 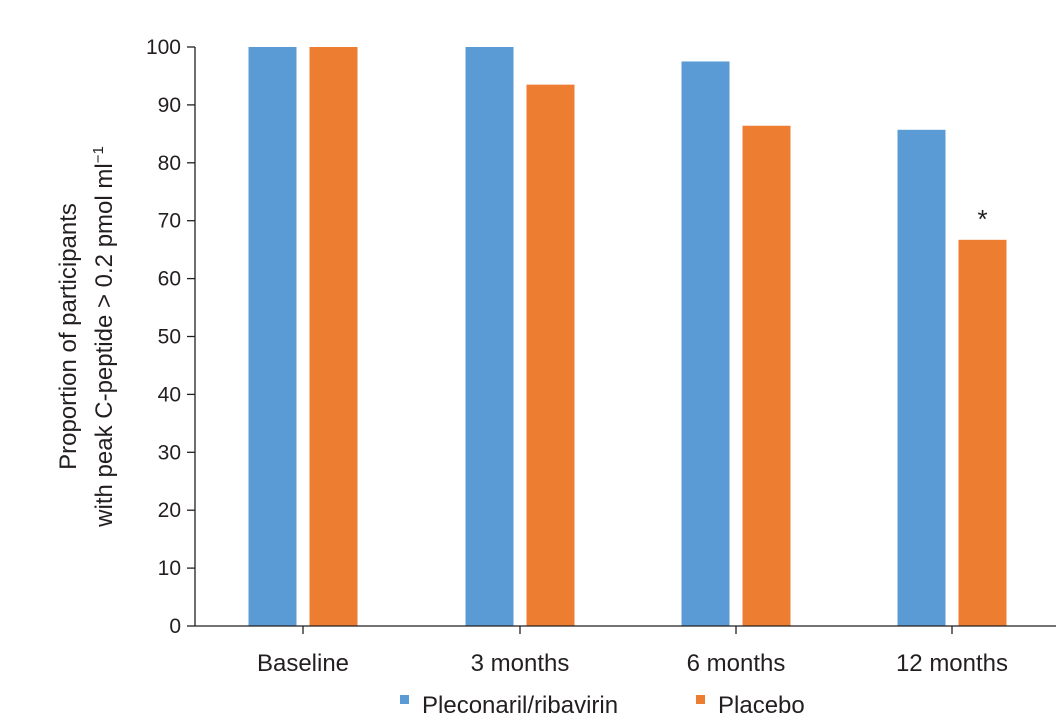 What do you see at coordinates (169, 452) in the screenshot?
I see `y-tick-label: 30` at bounding box center [169, 452].